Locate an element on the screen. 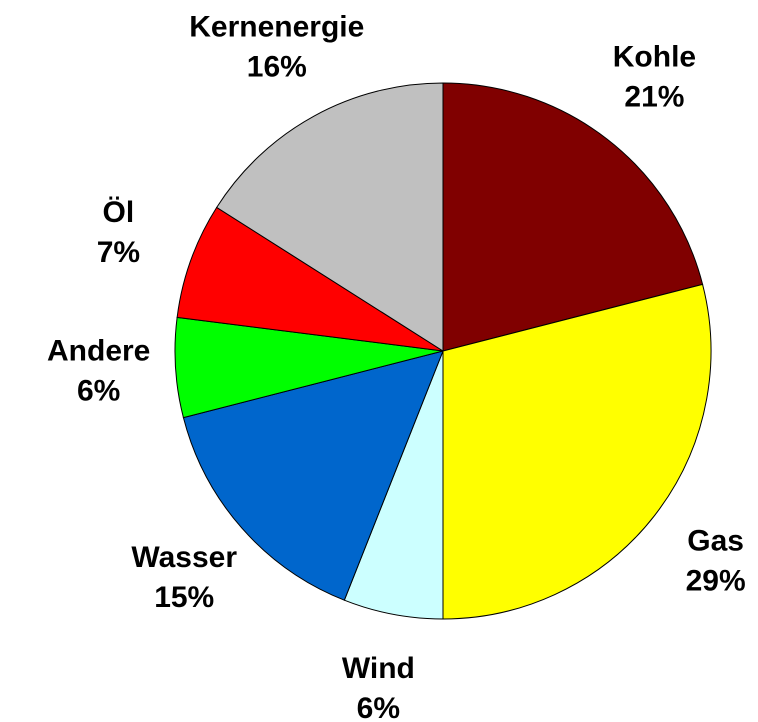 The height and width of the screenshot is (722, 758). slice-value-label: 29% is located at coordinates (716, 580).